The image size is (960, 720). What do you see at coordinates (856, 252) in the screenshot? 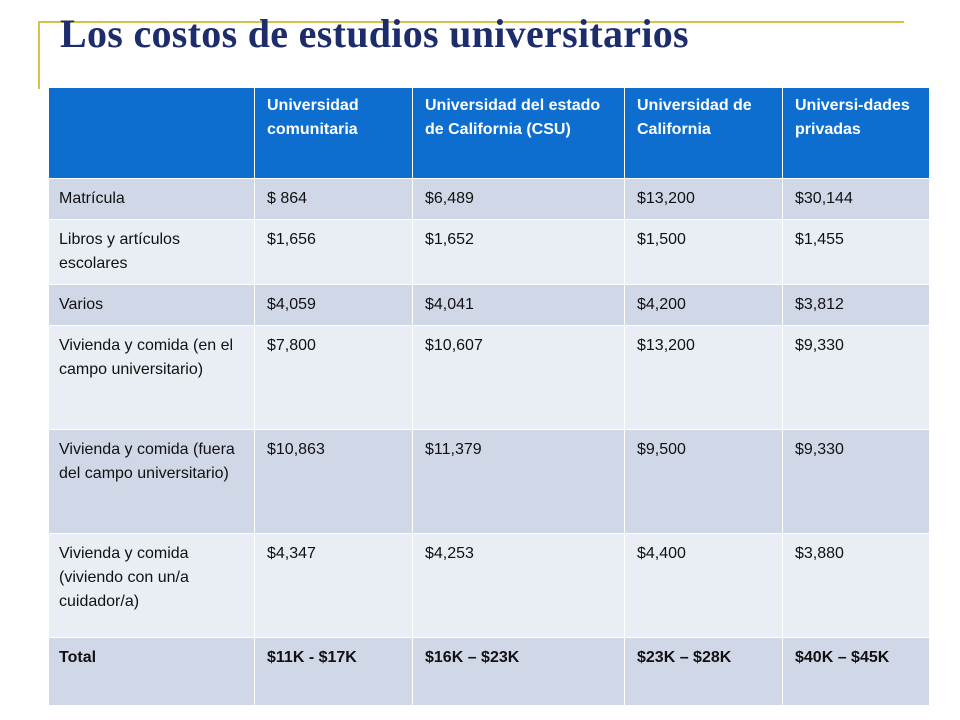
I see `table-cell: $1,455` at bounding box center [856, 252].